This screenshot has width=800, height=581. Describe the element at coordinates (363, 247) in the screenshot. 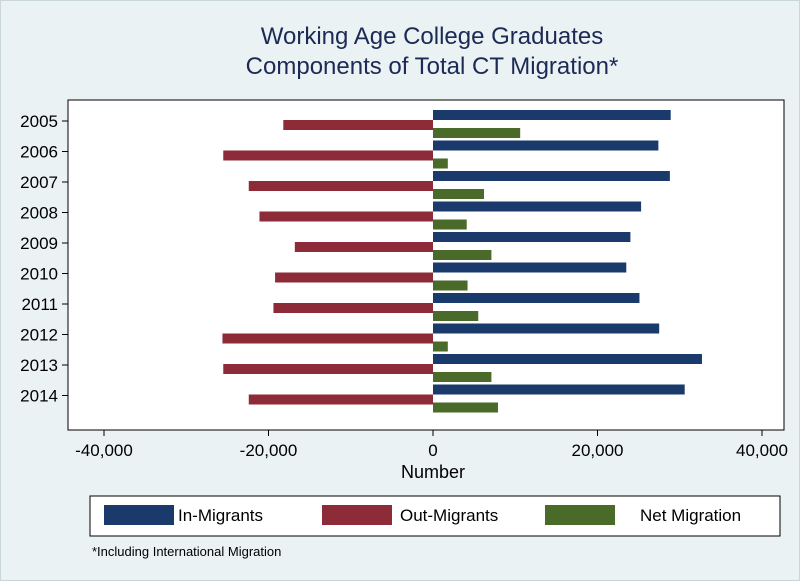

I see `bar-out-migrants-2009` at that location.